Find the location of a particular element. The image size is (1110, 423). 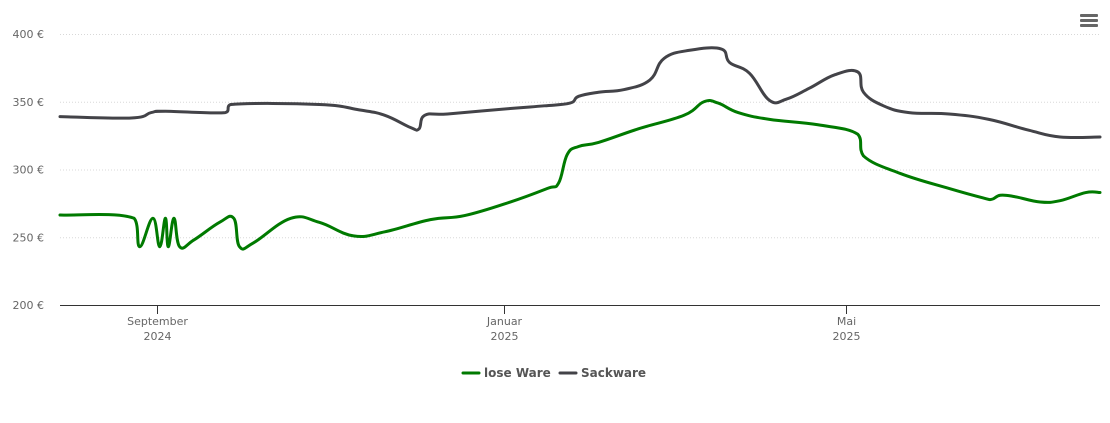

y-tick-label: 250 € is located at coordinates (29, 237).